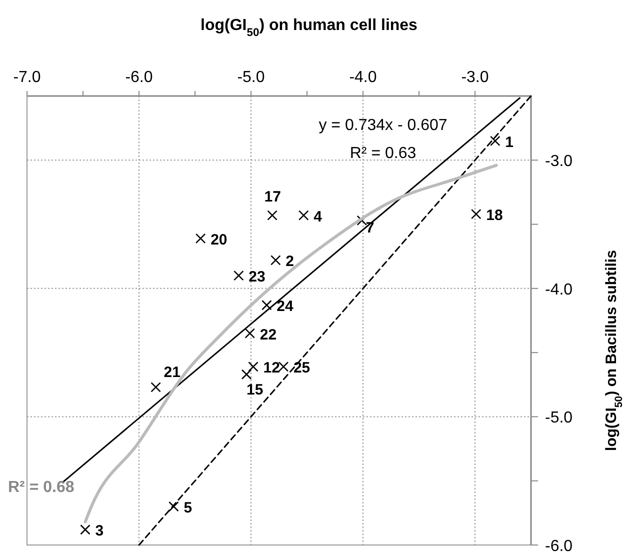 Image resolution: width=629 pixels, height=553 pixels. What do you see at coordinates (268, 335) in the screenshot?
I see `annotation: 22` at bounding box center [268, 335].